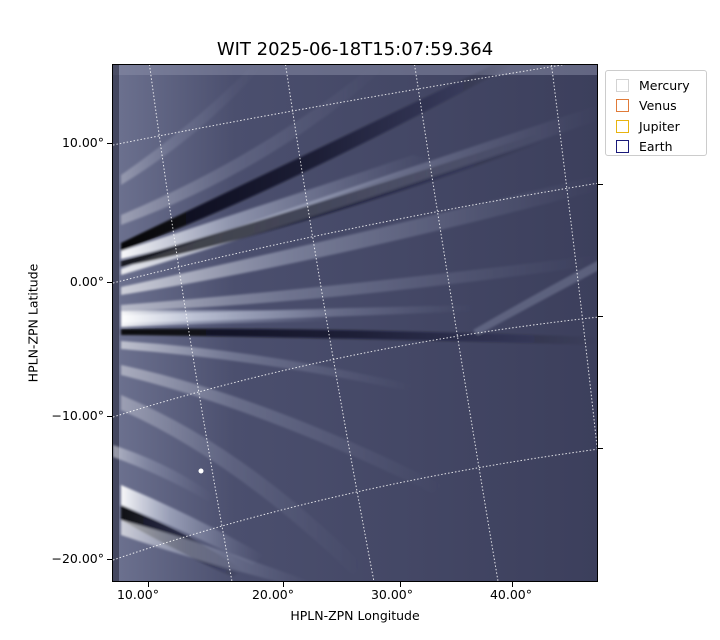  What do you see at coordinates (138, 594) in the screenshot?
I see `x-tick-label-10: 10.00°` at bounding box center [138, 594].